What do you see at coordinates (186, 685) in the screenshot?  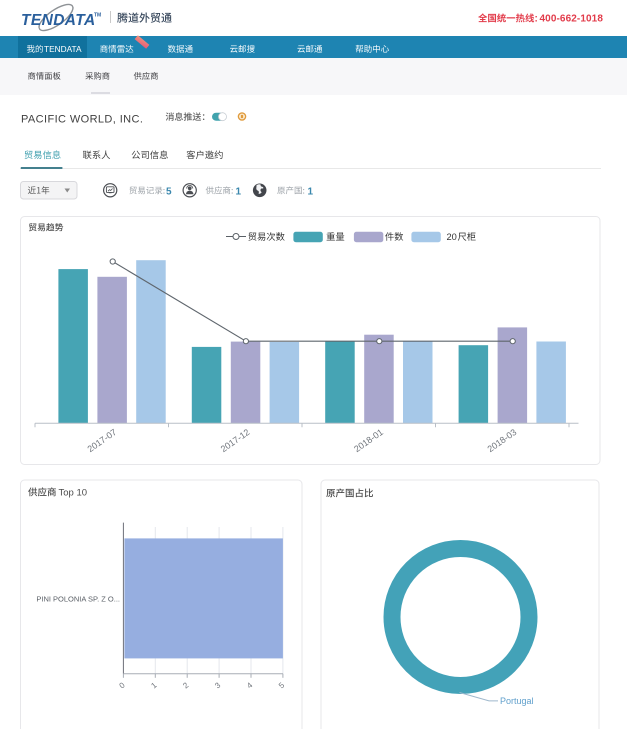 I see `svg-text: 2` at bounding box center [186, 685].